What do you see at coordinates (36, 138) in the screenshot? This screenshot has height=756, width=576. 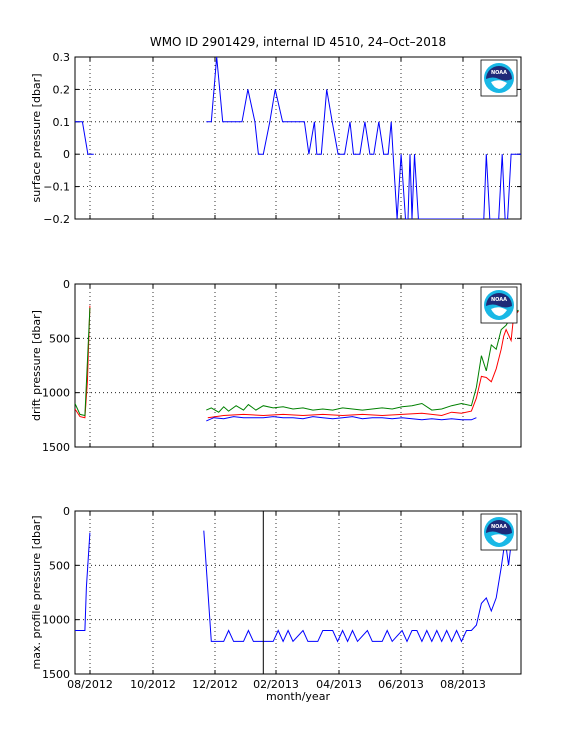 I see `y-axis-label: surface pressure [dbar]` at bounding box center [36, 138].